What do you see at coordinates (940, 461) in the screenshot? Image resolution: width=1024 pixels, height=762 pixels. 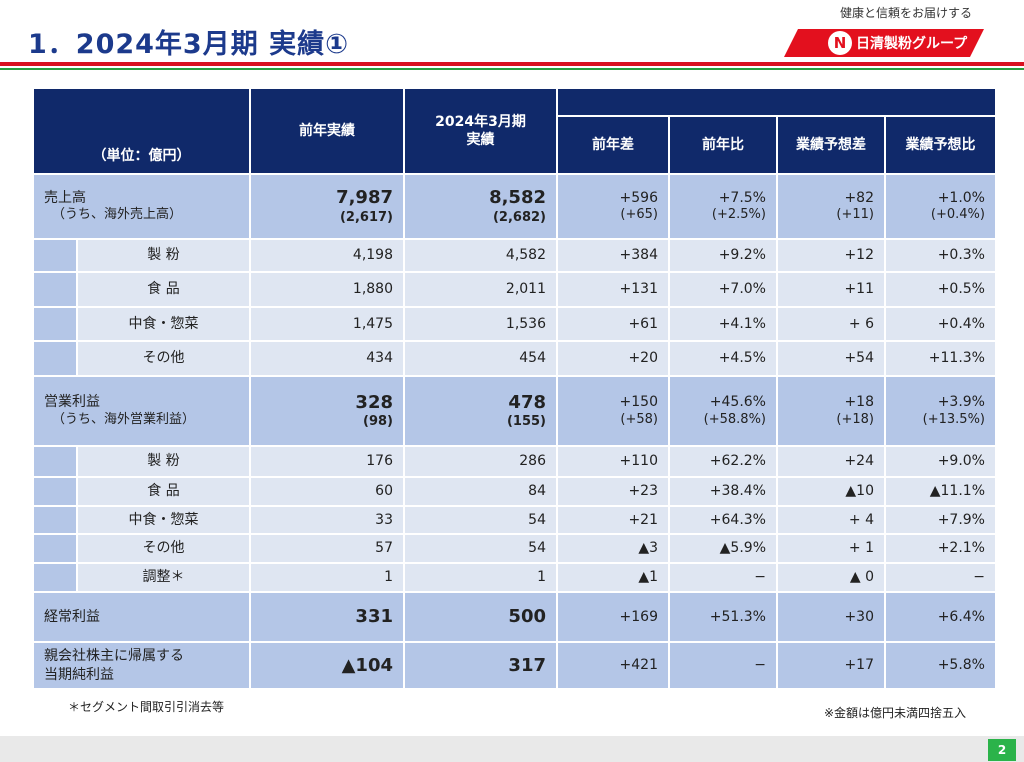 I see `cell: +9.0%` at bounding box center [940, 461].